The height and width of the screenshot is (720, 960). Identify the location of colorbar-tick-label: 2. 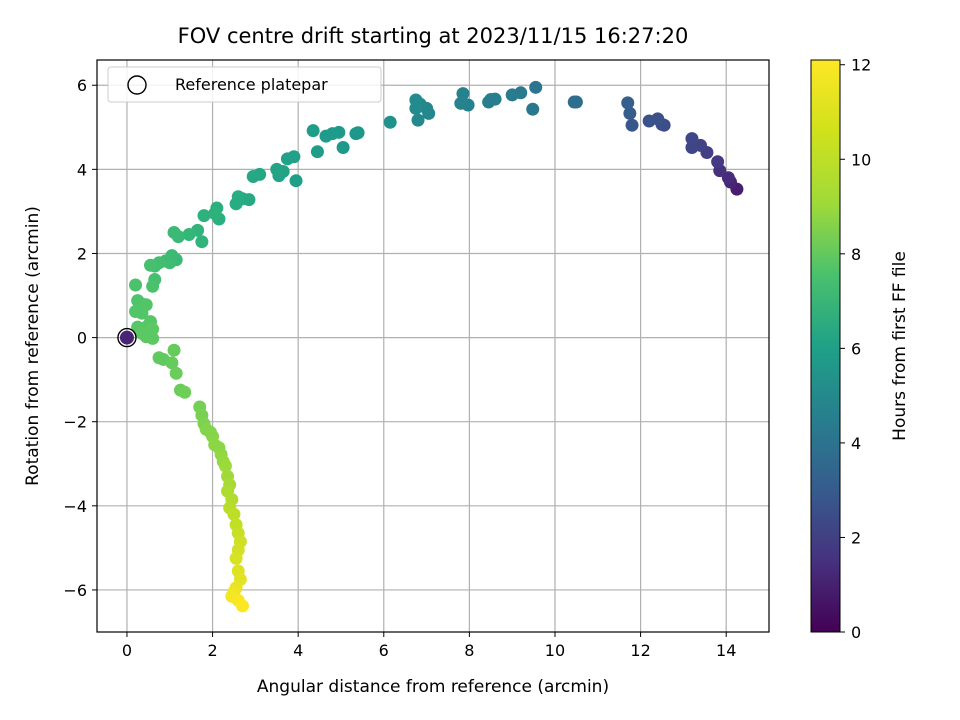
(856, 537).